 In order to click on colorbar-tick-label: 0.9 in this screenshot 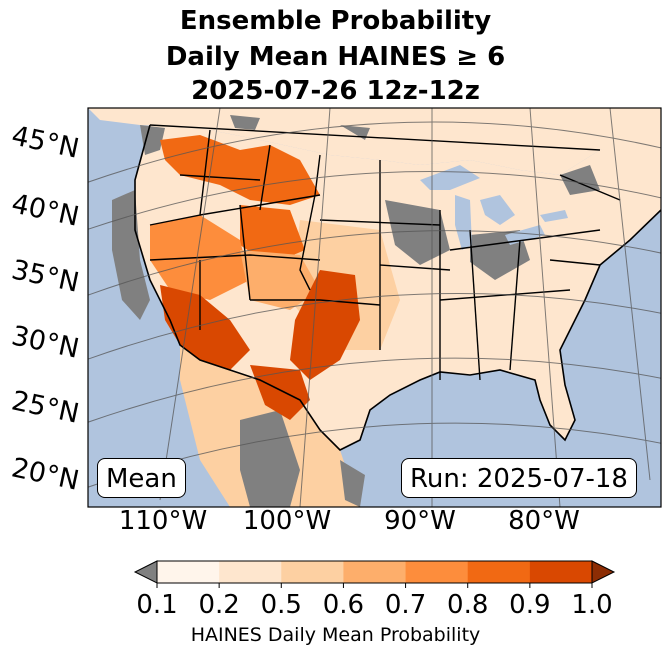, I will do `click(530, 605)`.